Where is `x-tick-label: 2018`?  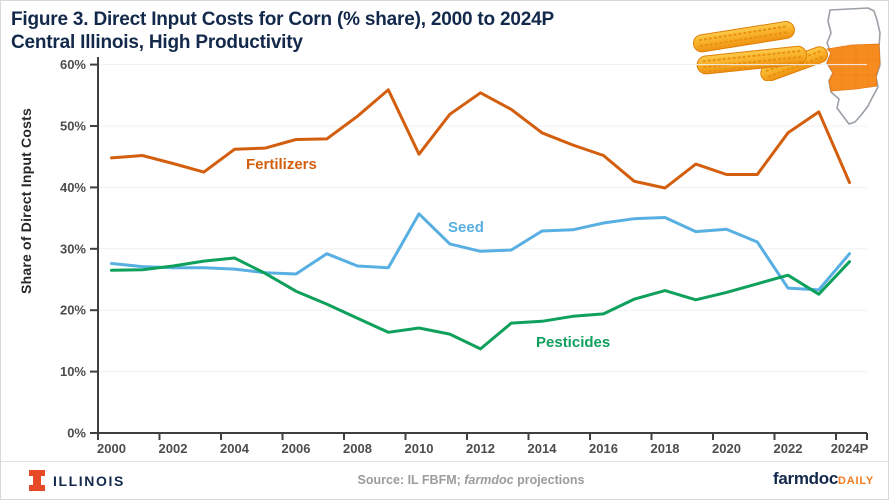 x-tick-label: 2018 is located at coordinates (665, 448).